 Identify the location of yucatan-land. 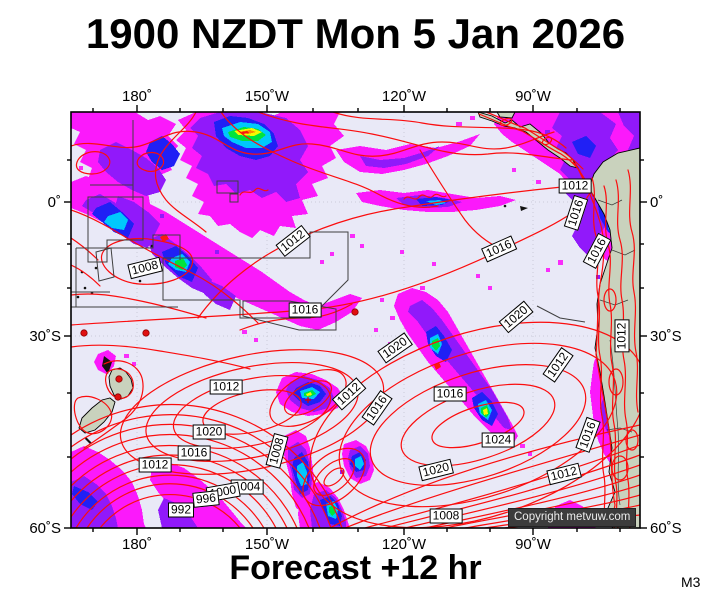
(506, 115).